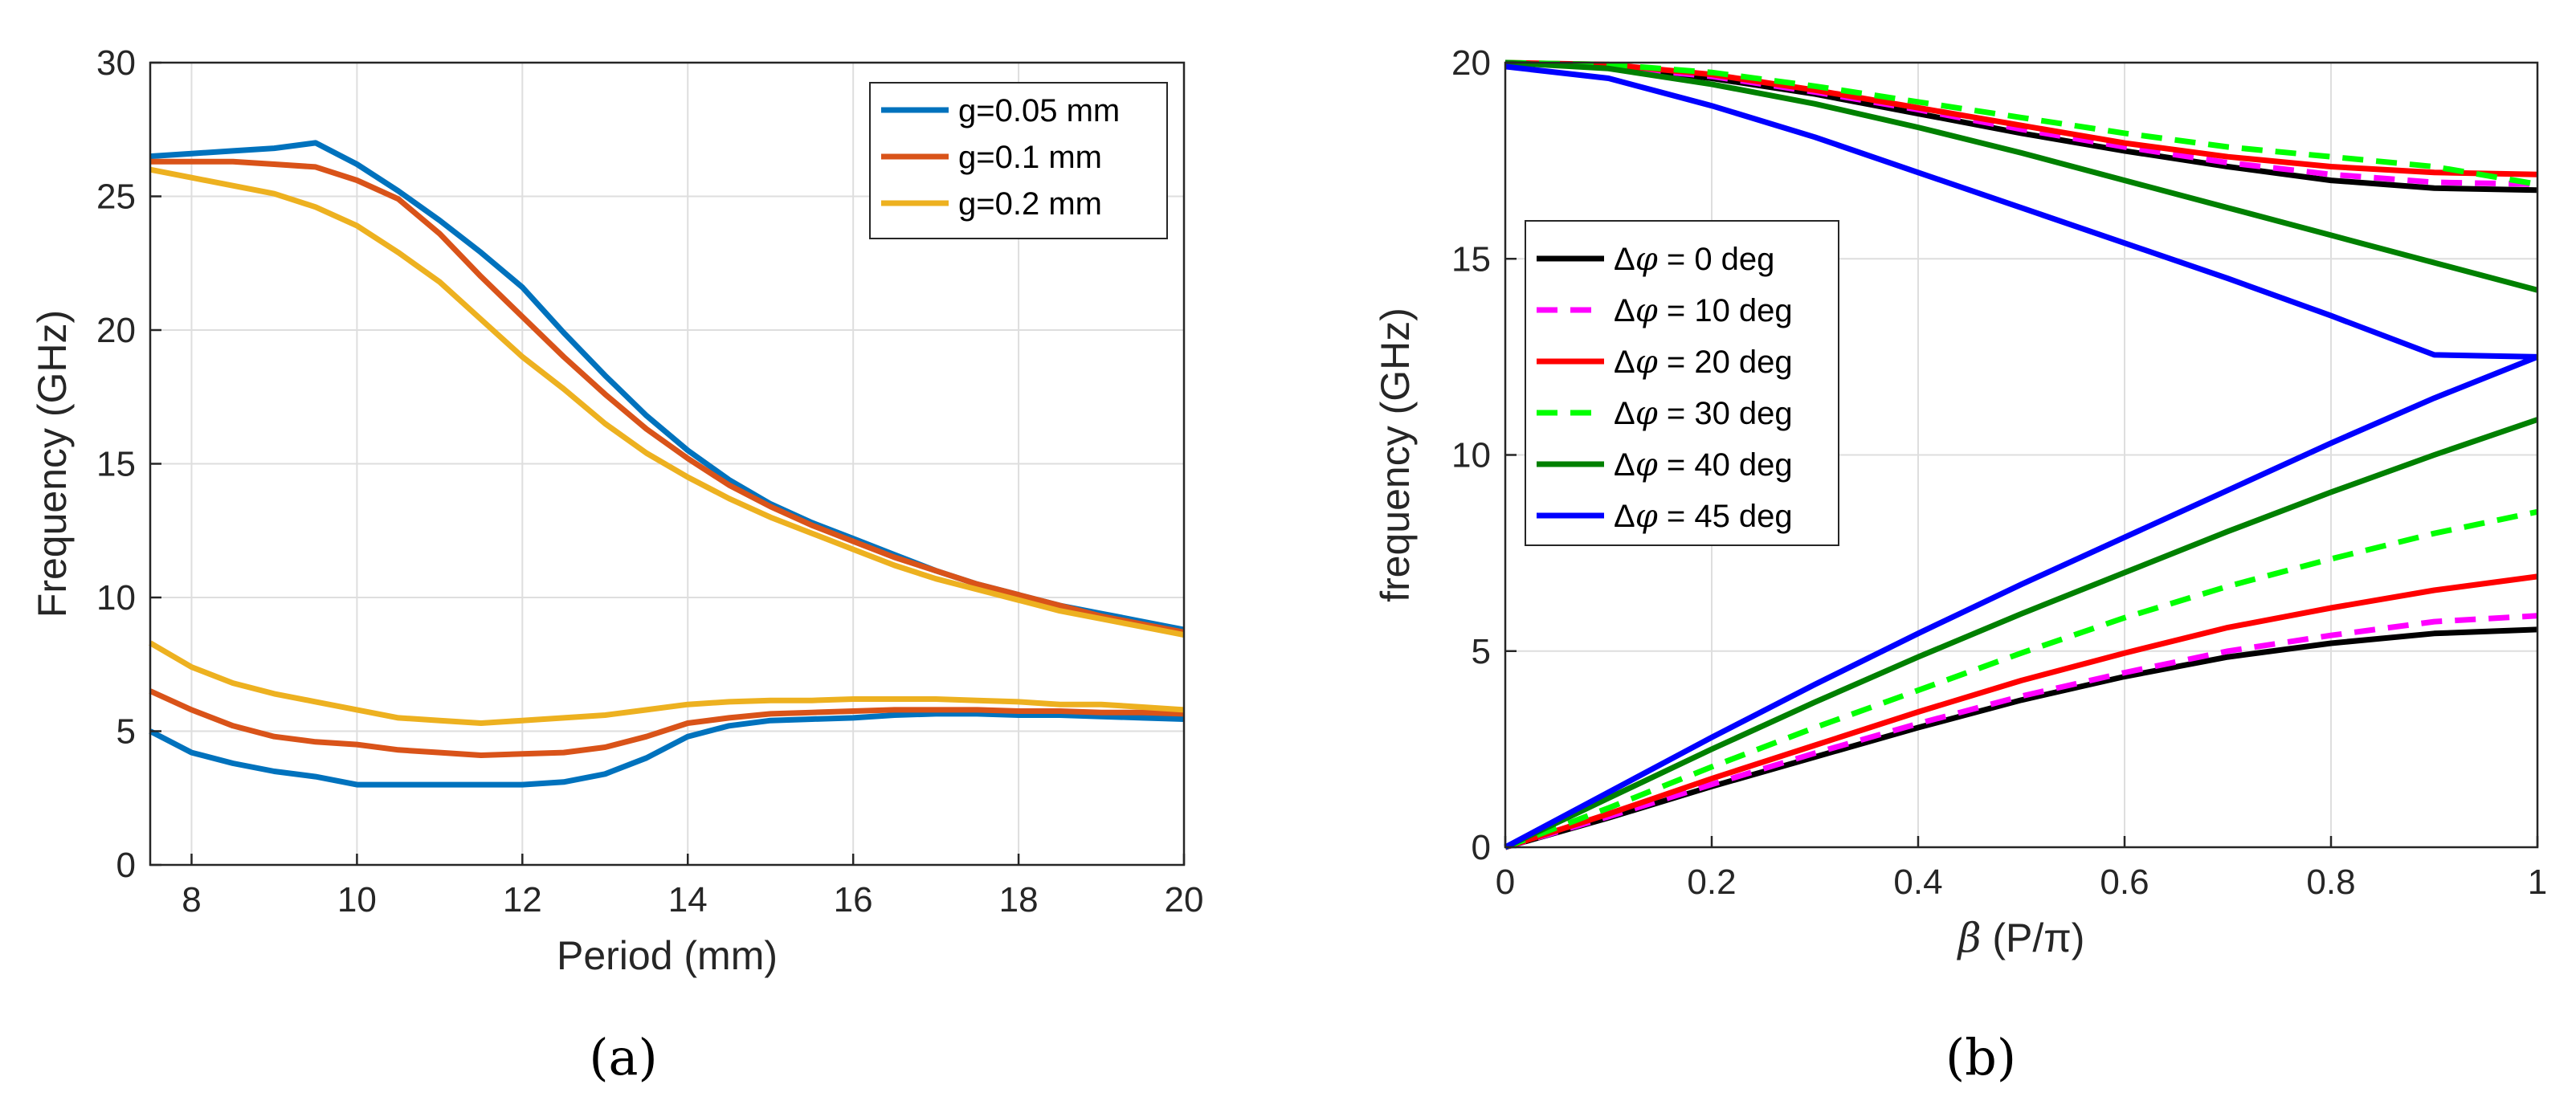 The image size is (2576, 1101). I want to click on legend-label-g-0-05-mm: g=0.05 mm, so click(1039, 111).